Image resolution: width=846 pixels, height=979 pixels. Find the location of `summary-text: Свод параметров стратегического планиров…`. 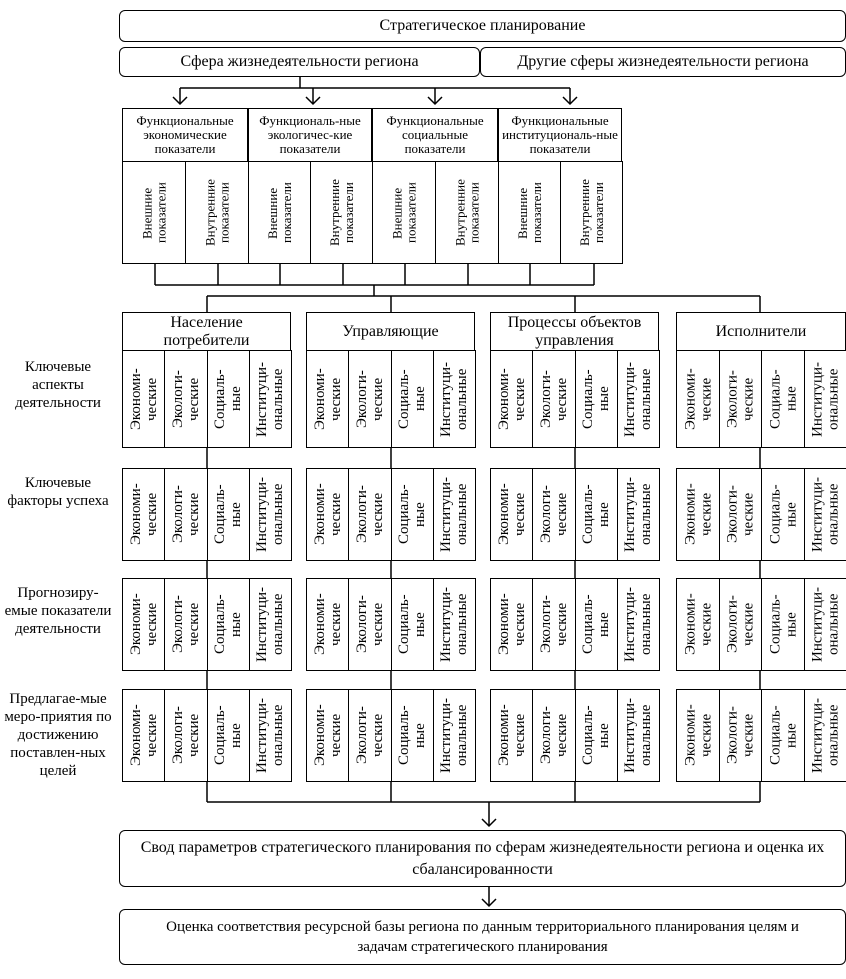

summary-text: Свод параметров стратегического планиров… is located at coordinates (482, 858).